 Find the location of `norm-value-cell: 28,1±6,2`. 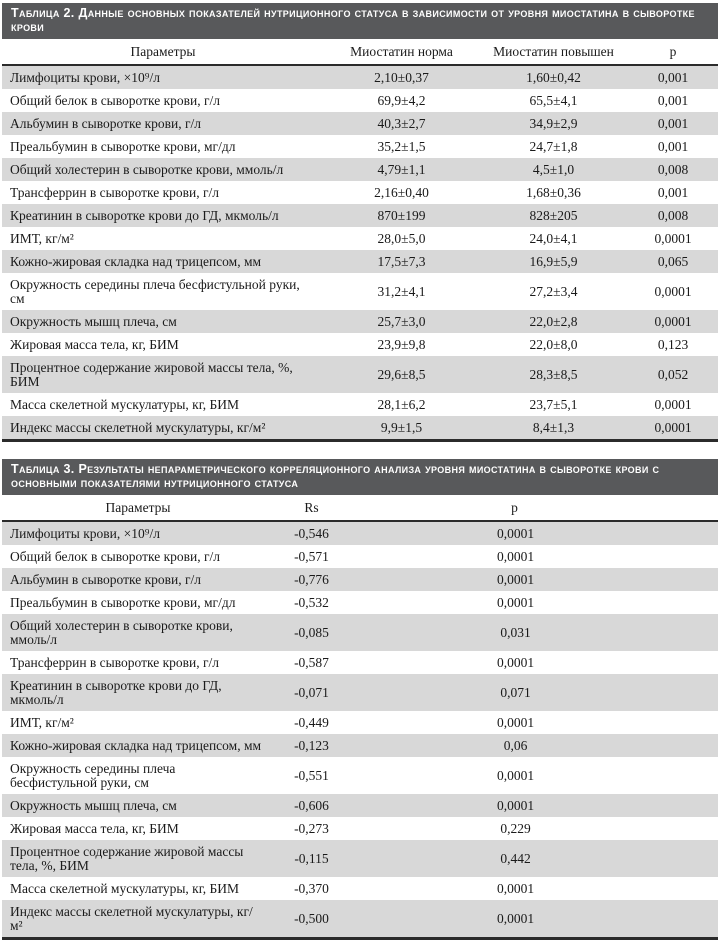

norm-value-cell: 28,1±6,2 is located at coordinates (401, 404).